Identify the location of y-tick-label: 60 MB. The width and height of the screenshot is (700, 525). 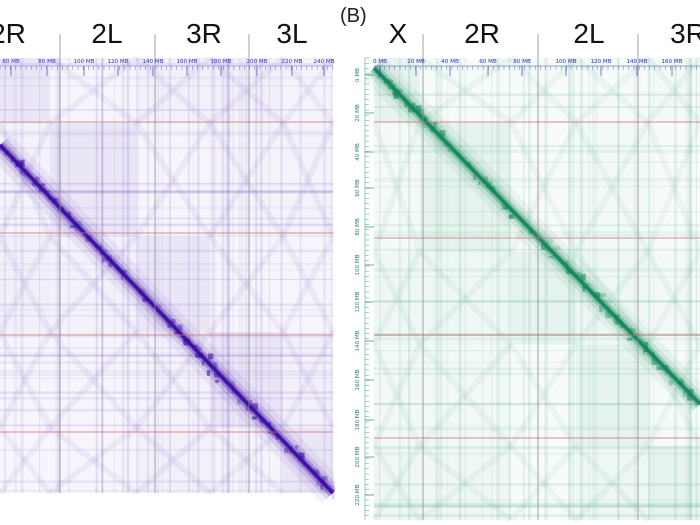
(358, 188).